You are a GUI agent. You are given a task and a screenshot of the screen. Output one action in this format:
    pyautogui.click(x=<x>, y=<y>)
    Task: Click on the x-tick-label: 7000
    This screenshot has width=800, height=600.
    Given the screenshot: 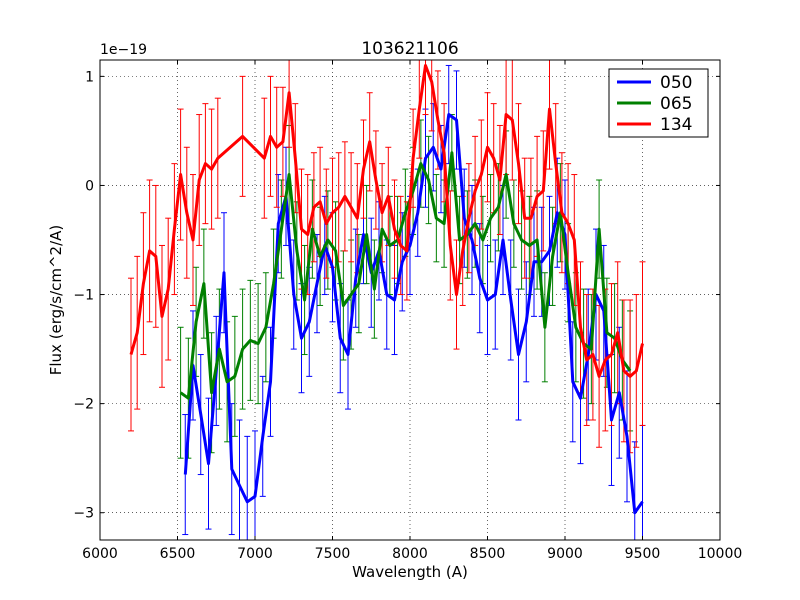 What is the action you would take?
    pyautogui.click(x=255, y=554)
    